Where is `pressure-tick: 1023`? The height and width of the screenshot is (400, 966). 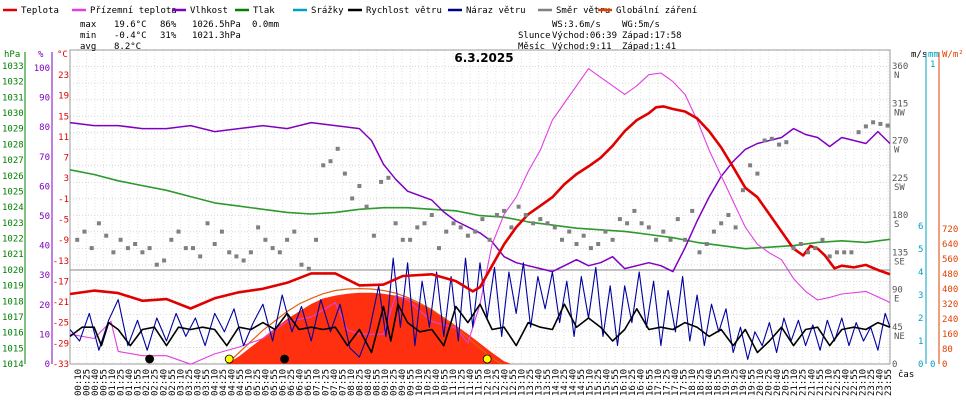 pressure-tick: 1023 is located at coordinates (13, 224).